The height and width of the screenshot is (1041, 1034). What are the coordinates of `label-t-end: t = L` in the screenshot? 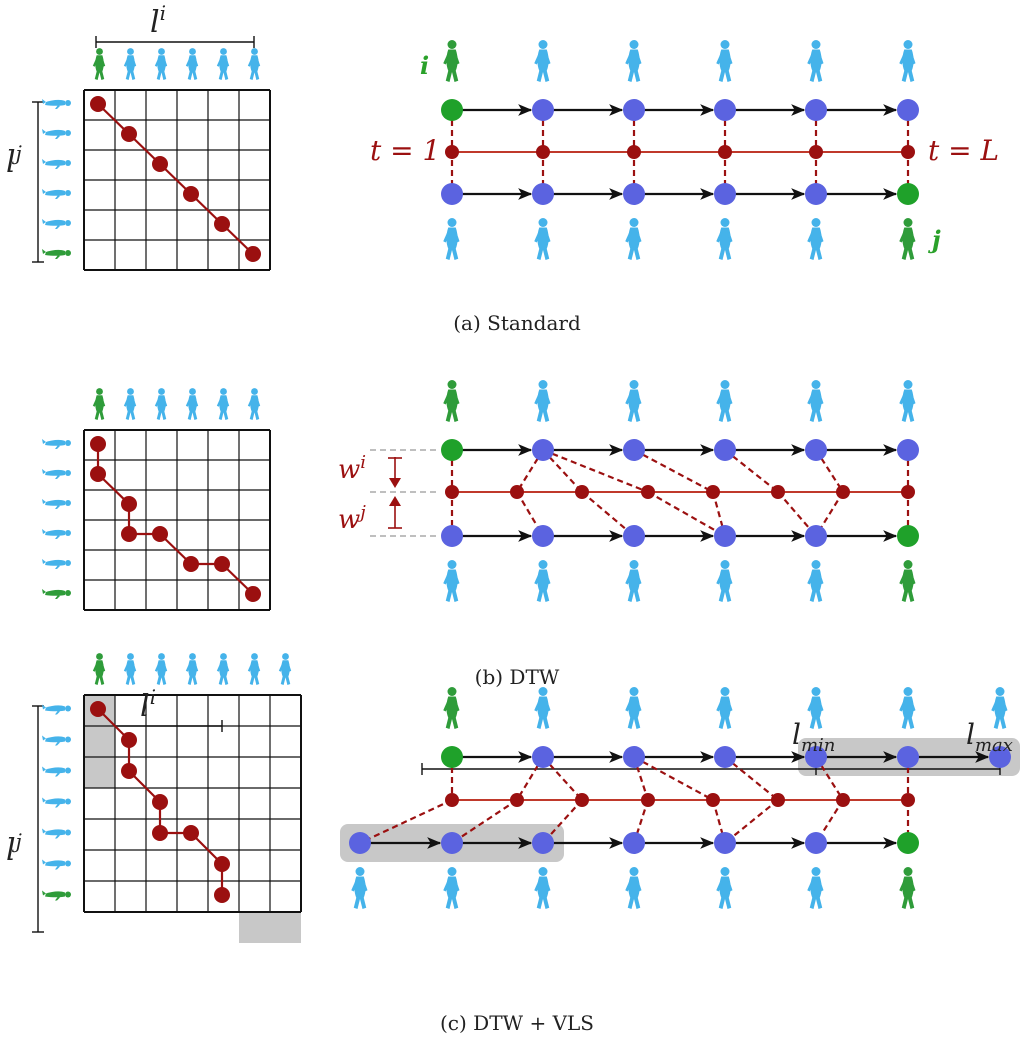 It's located at (963, 150).